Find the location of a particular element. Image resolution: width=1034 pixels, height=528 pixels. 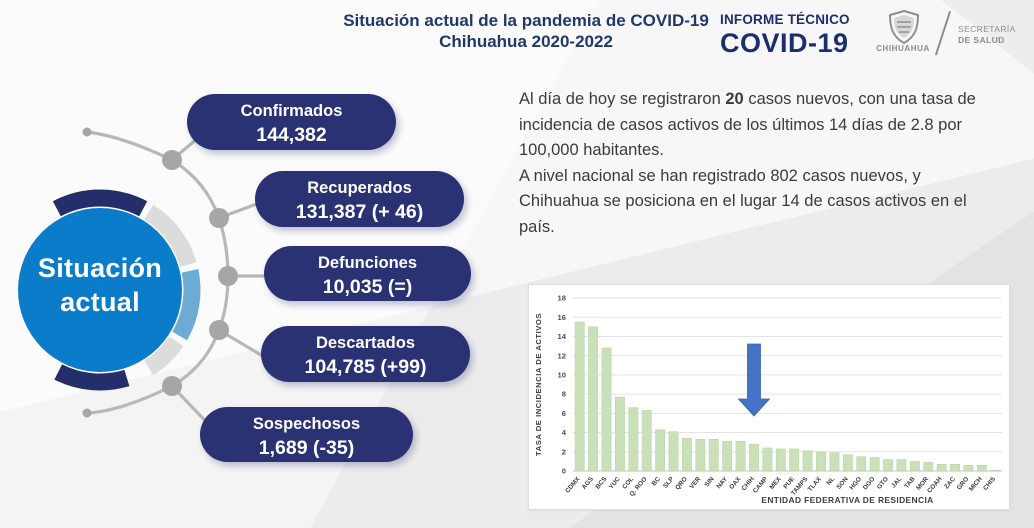

chih-highlight-arrow is located at coordinates (754, 380).